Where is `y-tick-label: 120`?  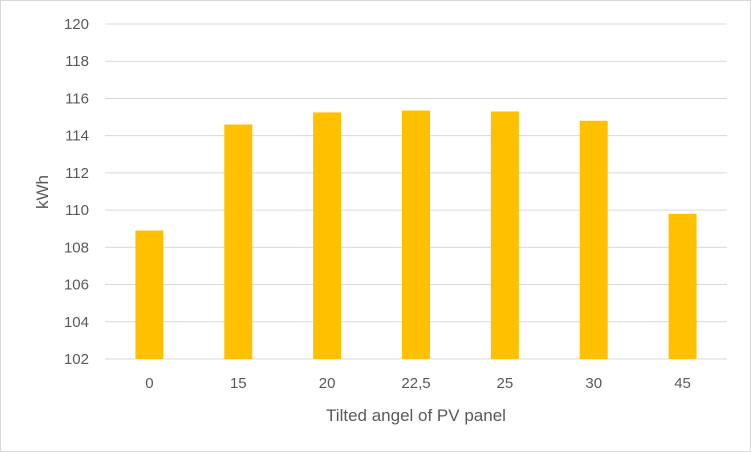
y-tick-label: 120 is located at coordinates (76, 24).